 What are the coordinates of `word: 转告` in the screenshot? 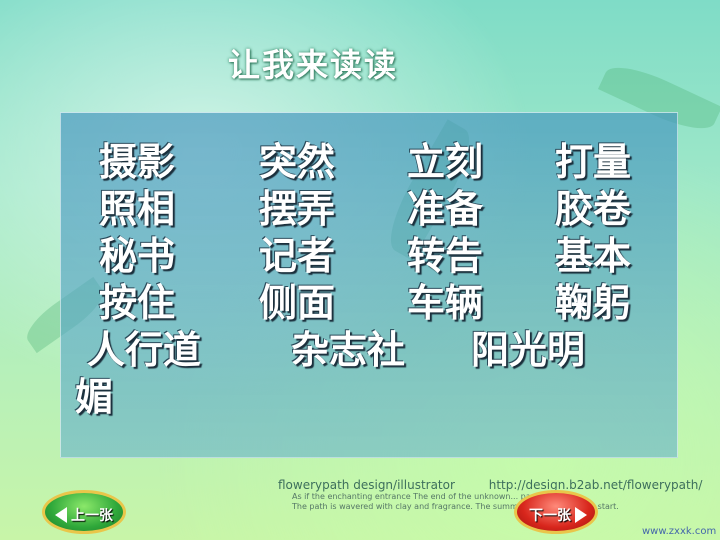 It's located at (445, 256).